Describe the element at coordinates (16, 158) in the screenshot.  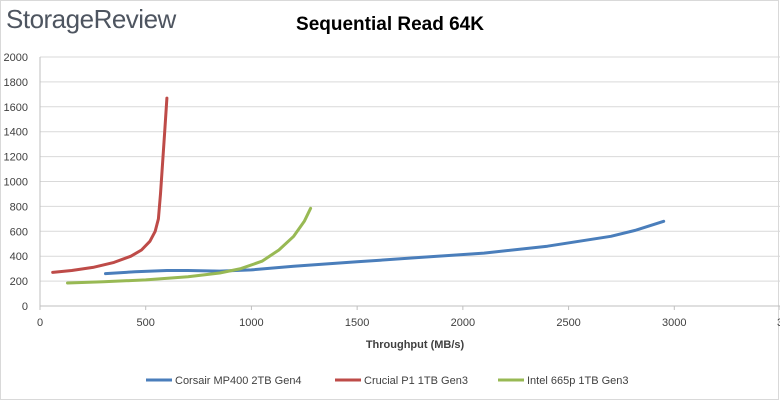
I see `y-tick-label: 1200` at that location.